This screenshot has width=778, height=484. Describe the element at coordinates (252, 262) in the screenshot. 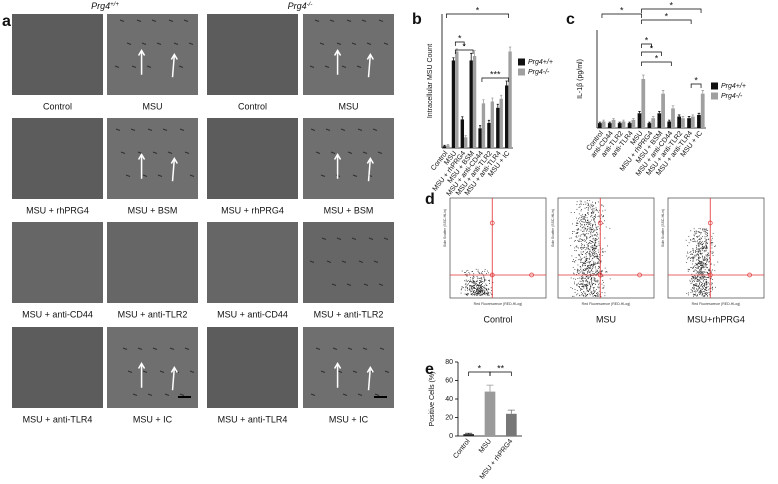

I see `micrograph` at that location.